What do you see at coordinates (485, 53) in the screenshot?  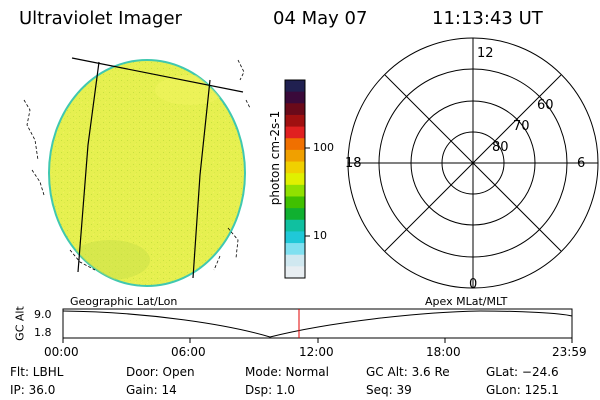 I see `mlt-label-12: 12` at bounding box center [485, 53].